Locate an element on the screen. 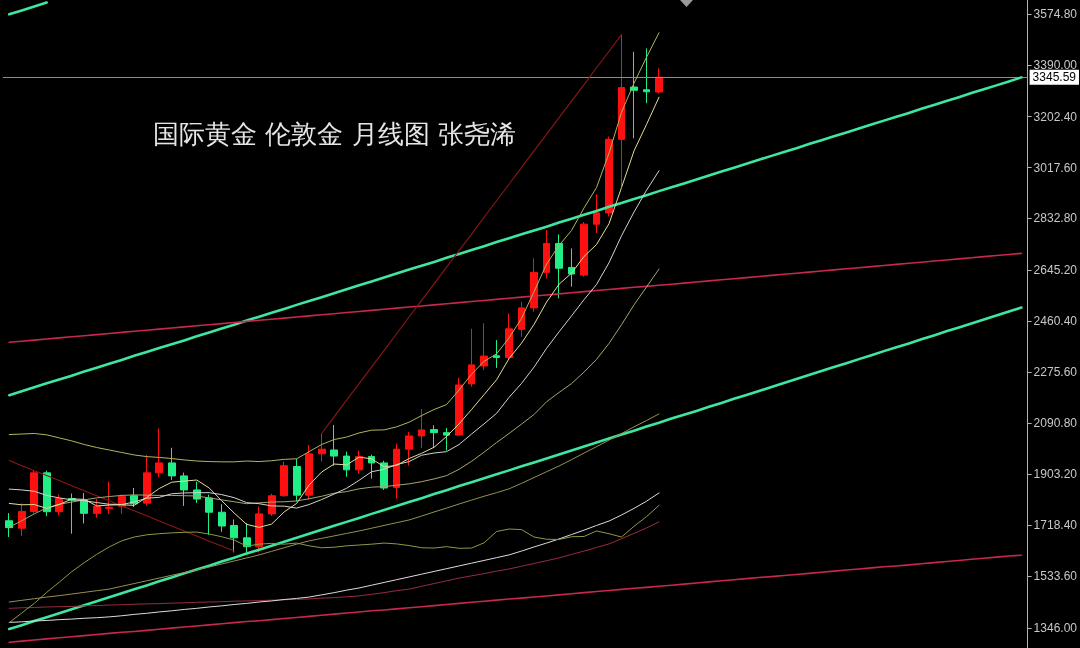 This screenshot has height=648, width=1080. y-tick-label: 2275.60 is located at coordinates (1055, 371).